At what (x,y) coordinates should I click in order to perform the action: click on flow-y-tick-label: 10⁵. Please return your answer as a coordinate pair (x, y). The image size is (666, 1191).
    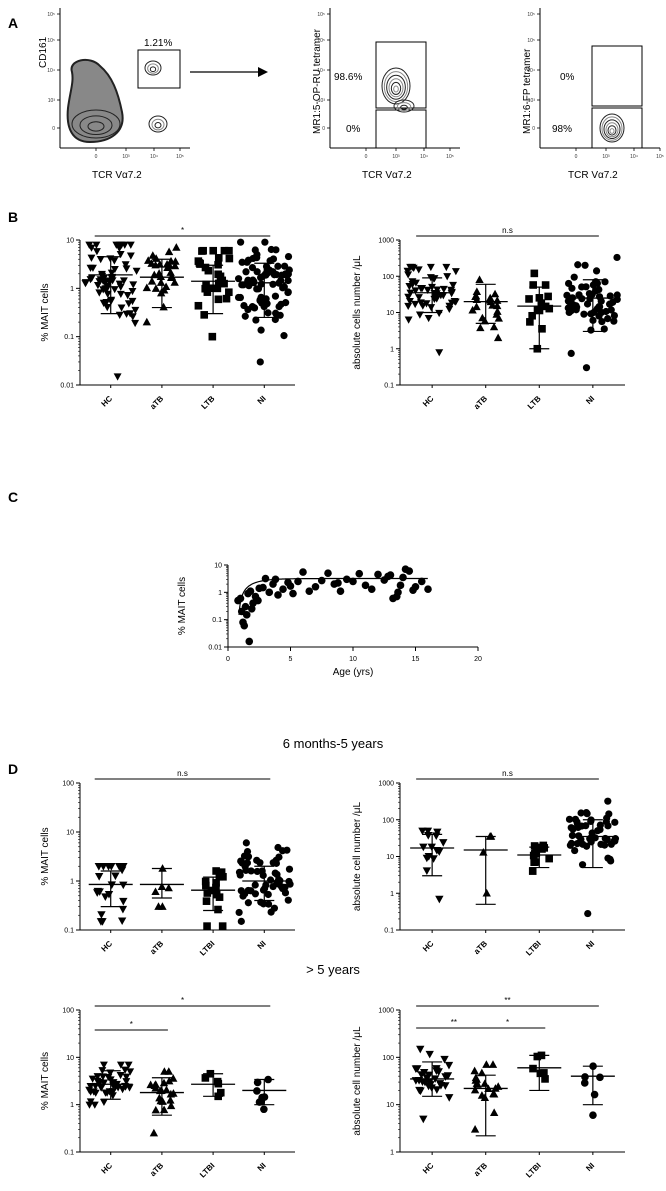
    Looking at the image, I should click on (51, 15).